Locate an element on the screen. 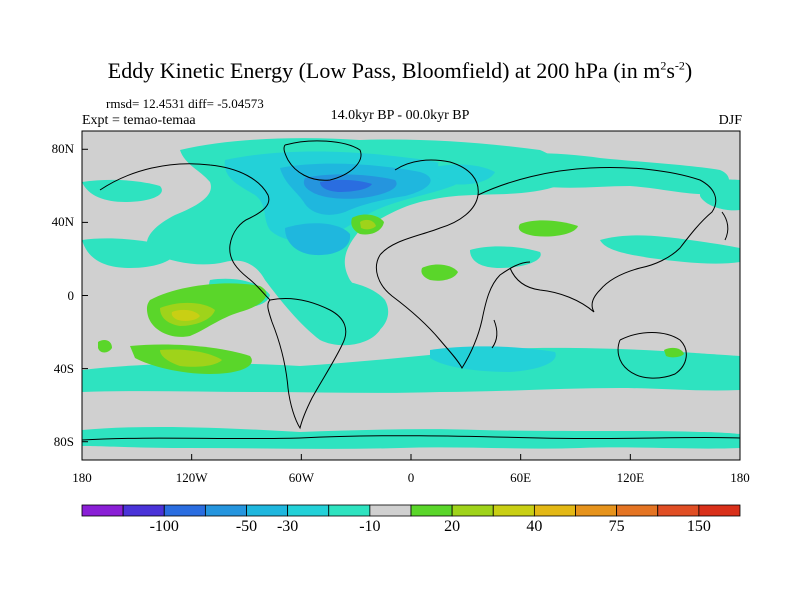 The width and height of the screenshot is (800, 600). lat-label: 40S is located at coordinates (63, 368).